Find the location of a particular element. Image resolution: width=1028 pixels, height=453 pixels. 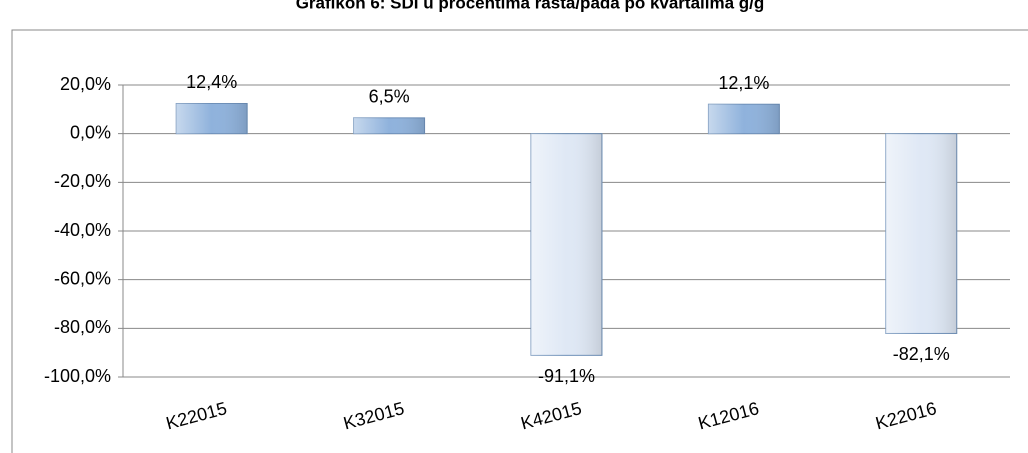

x-tick-label: K12016 is located at coordinates (728, 415).